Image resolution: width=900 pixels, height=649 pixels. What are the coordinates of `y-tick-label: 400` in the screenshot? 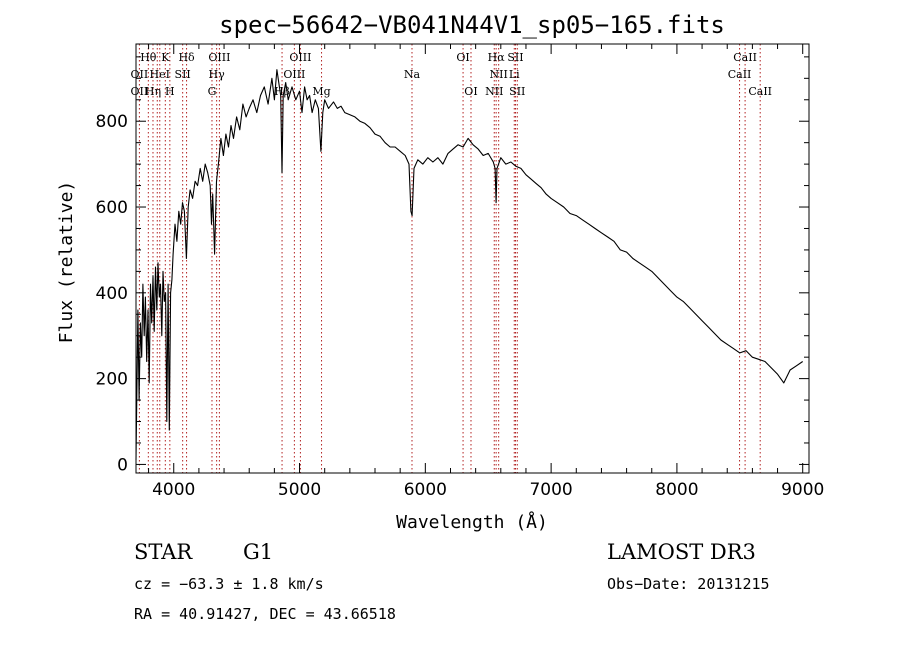 It's located at (112, 294).